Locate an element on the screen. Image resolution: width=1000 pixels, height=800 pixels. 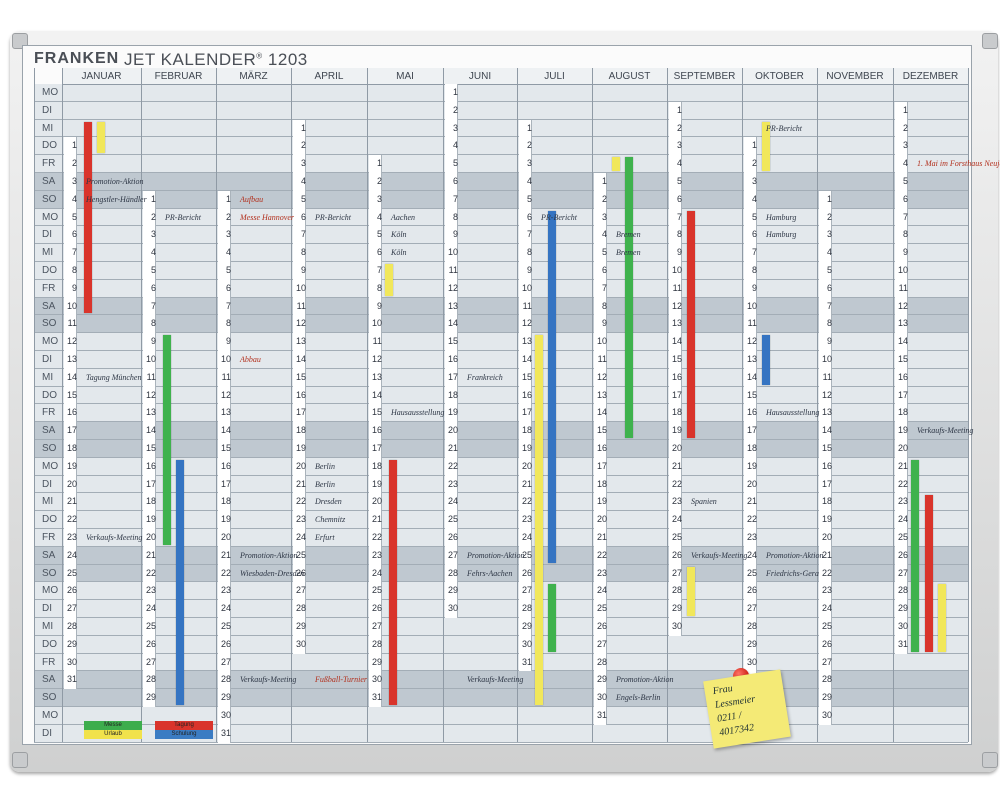
handwritten-note: Chemnitz is located at coordinates (330, 520).